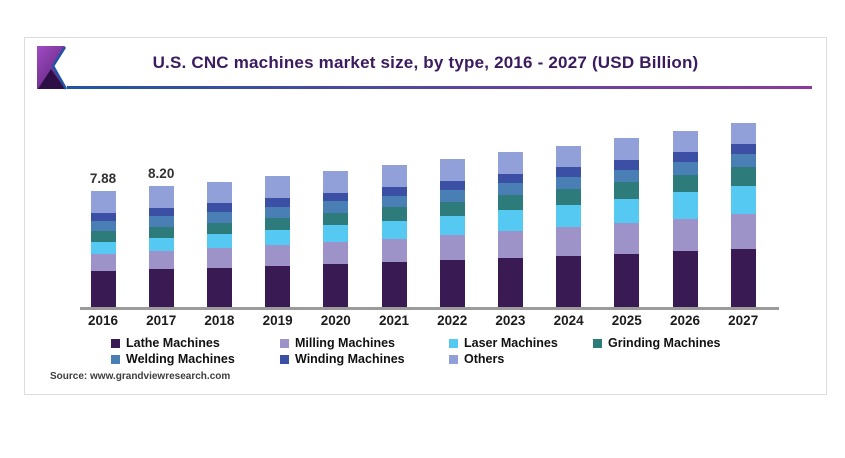 This screenshot has width=845, height=458. I want to click on segment-lathe-machines-2019, so click(278, 286).